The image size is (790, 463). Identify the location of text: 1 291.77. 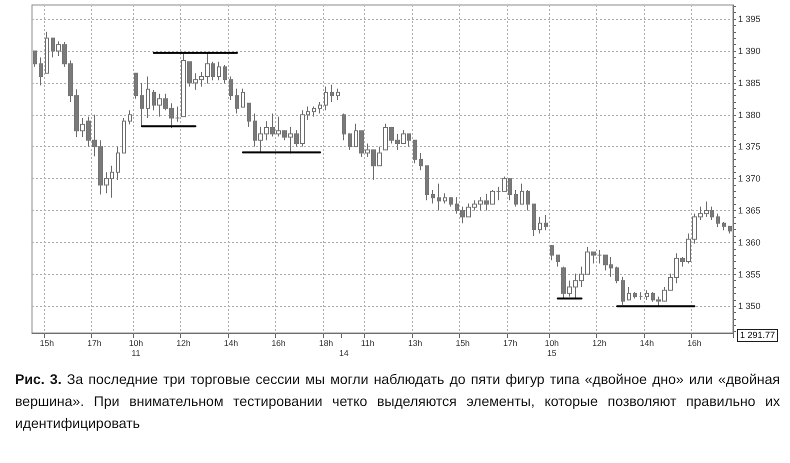
(757, 335).